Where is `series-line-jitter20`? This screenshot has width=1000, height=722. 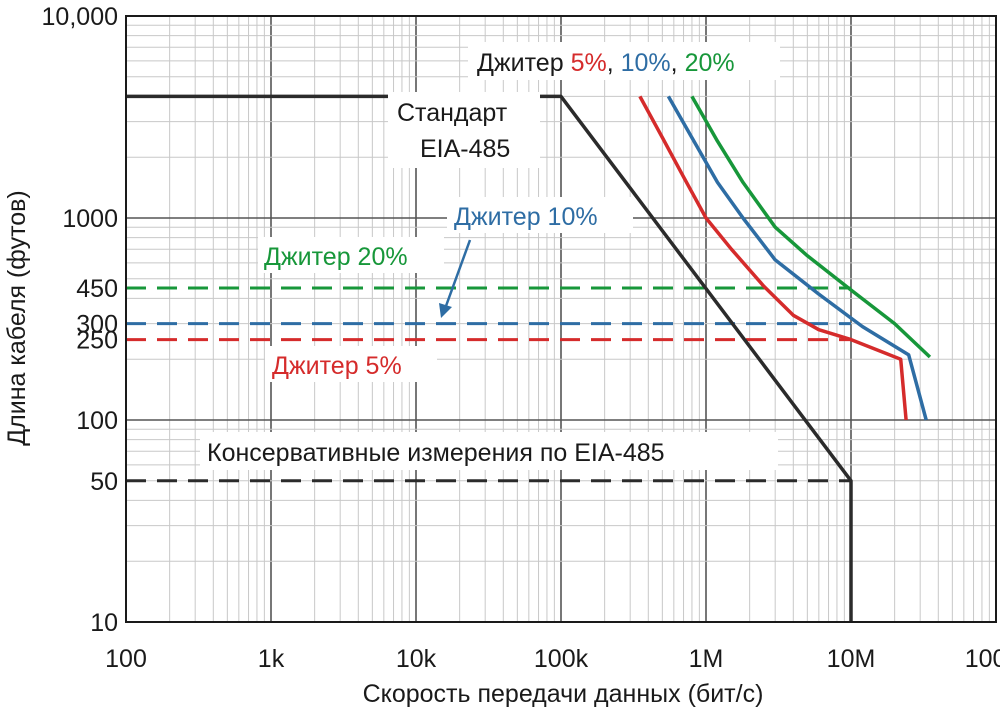 series-line-jitter20 is located at coordinates (811, 227).